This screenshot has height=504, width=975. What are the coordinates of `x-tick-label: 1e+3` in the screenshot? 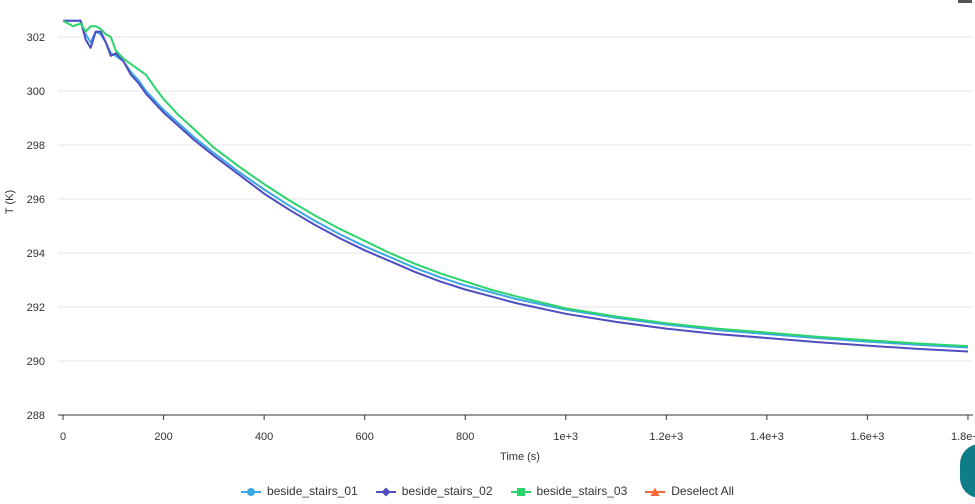 It's located at (565, 437).